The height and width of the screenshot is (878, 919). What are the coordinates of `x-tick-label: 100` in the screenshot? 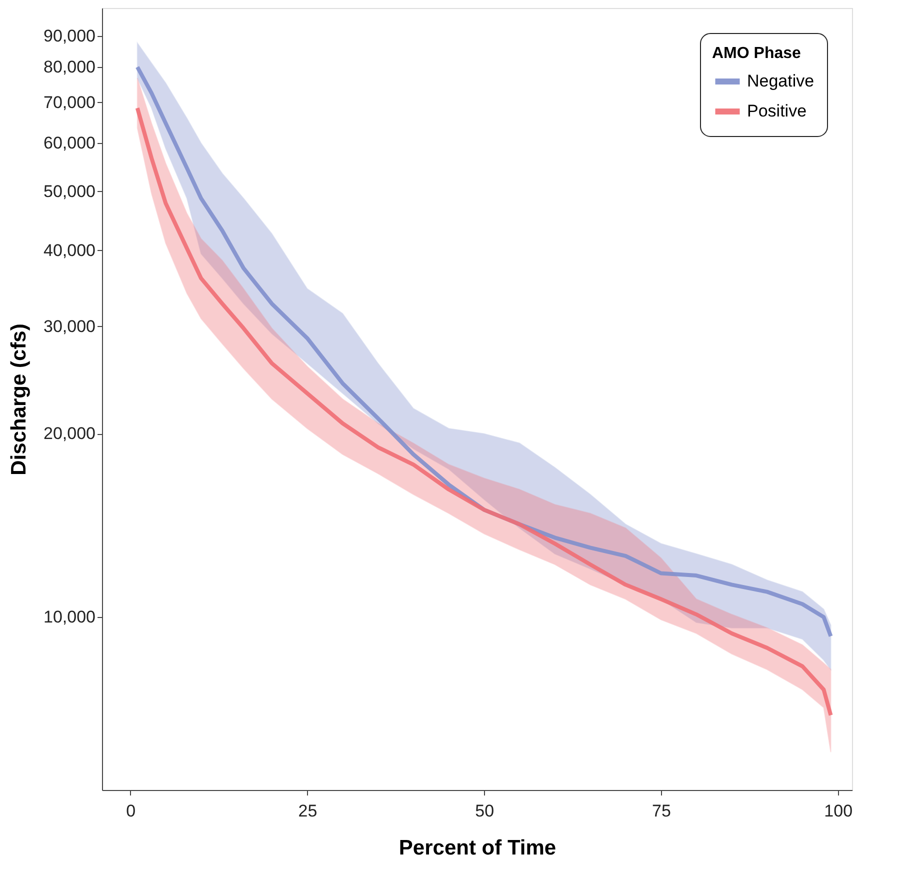 It's located at (838, 811).